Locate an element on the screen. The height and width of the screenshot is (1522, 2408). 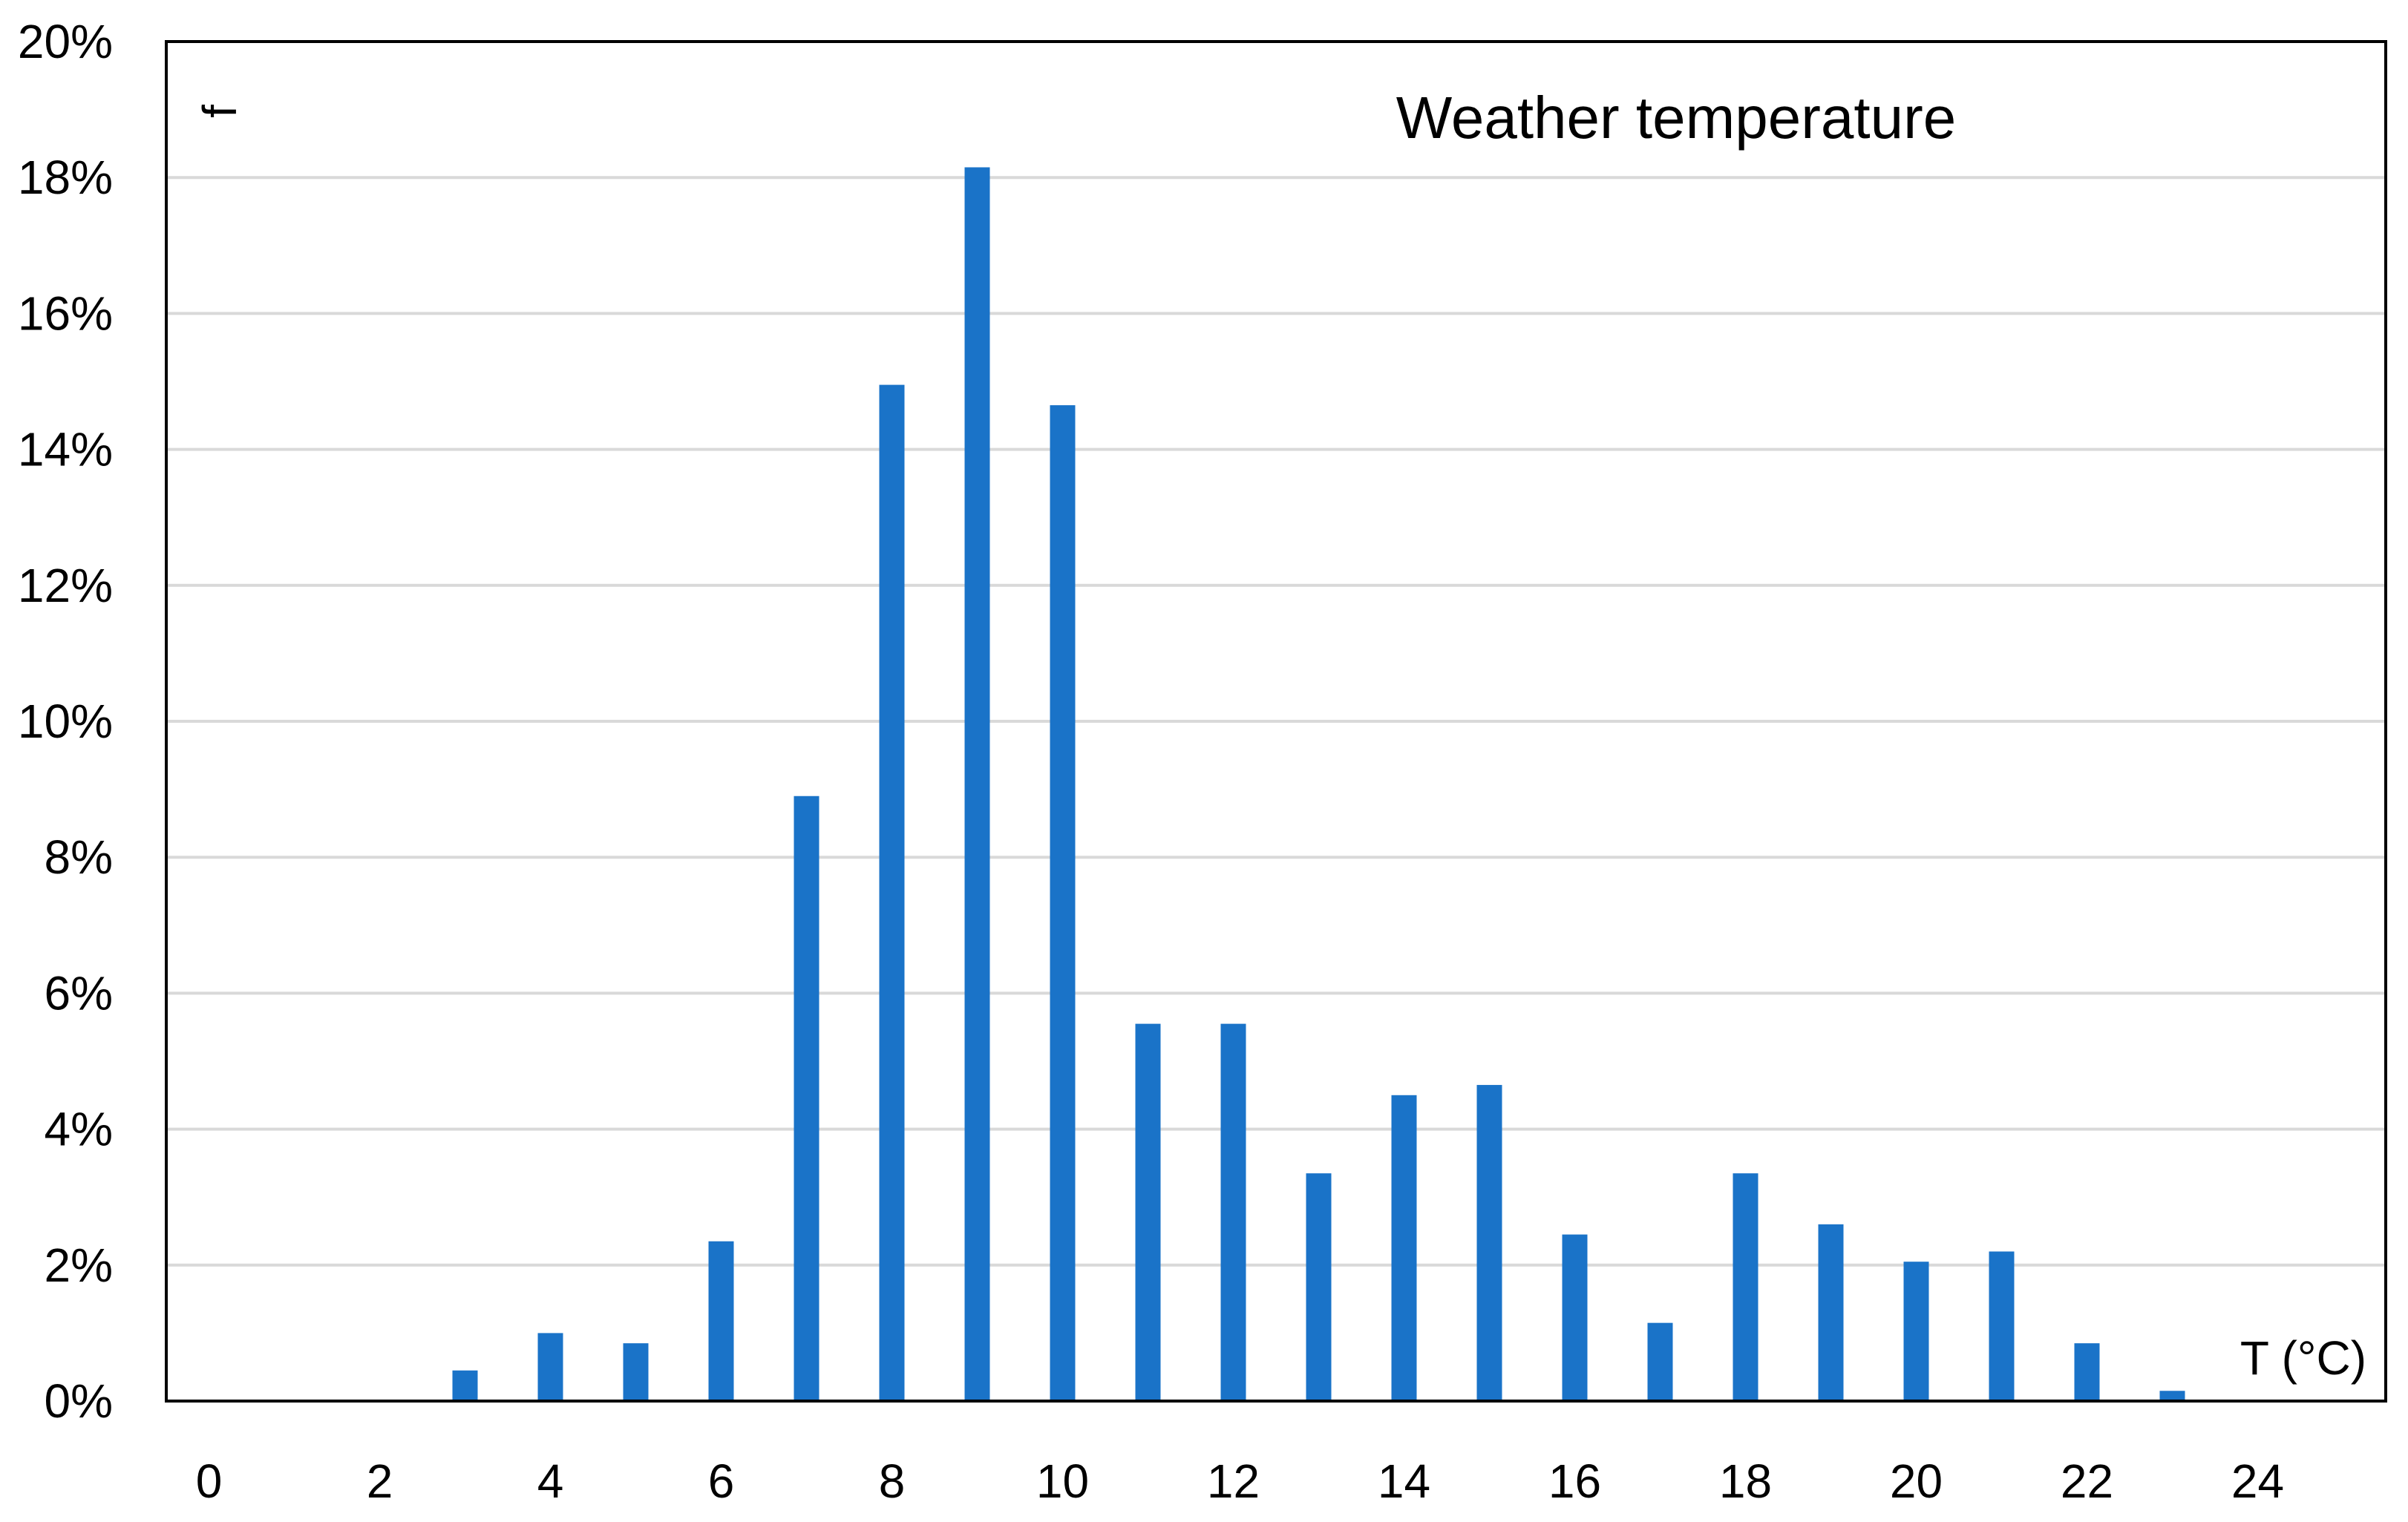
y-tick-label-3: 6% is located at coordinates (80, 993).